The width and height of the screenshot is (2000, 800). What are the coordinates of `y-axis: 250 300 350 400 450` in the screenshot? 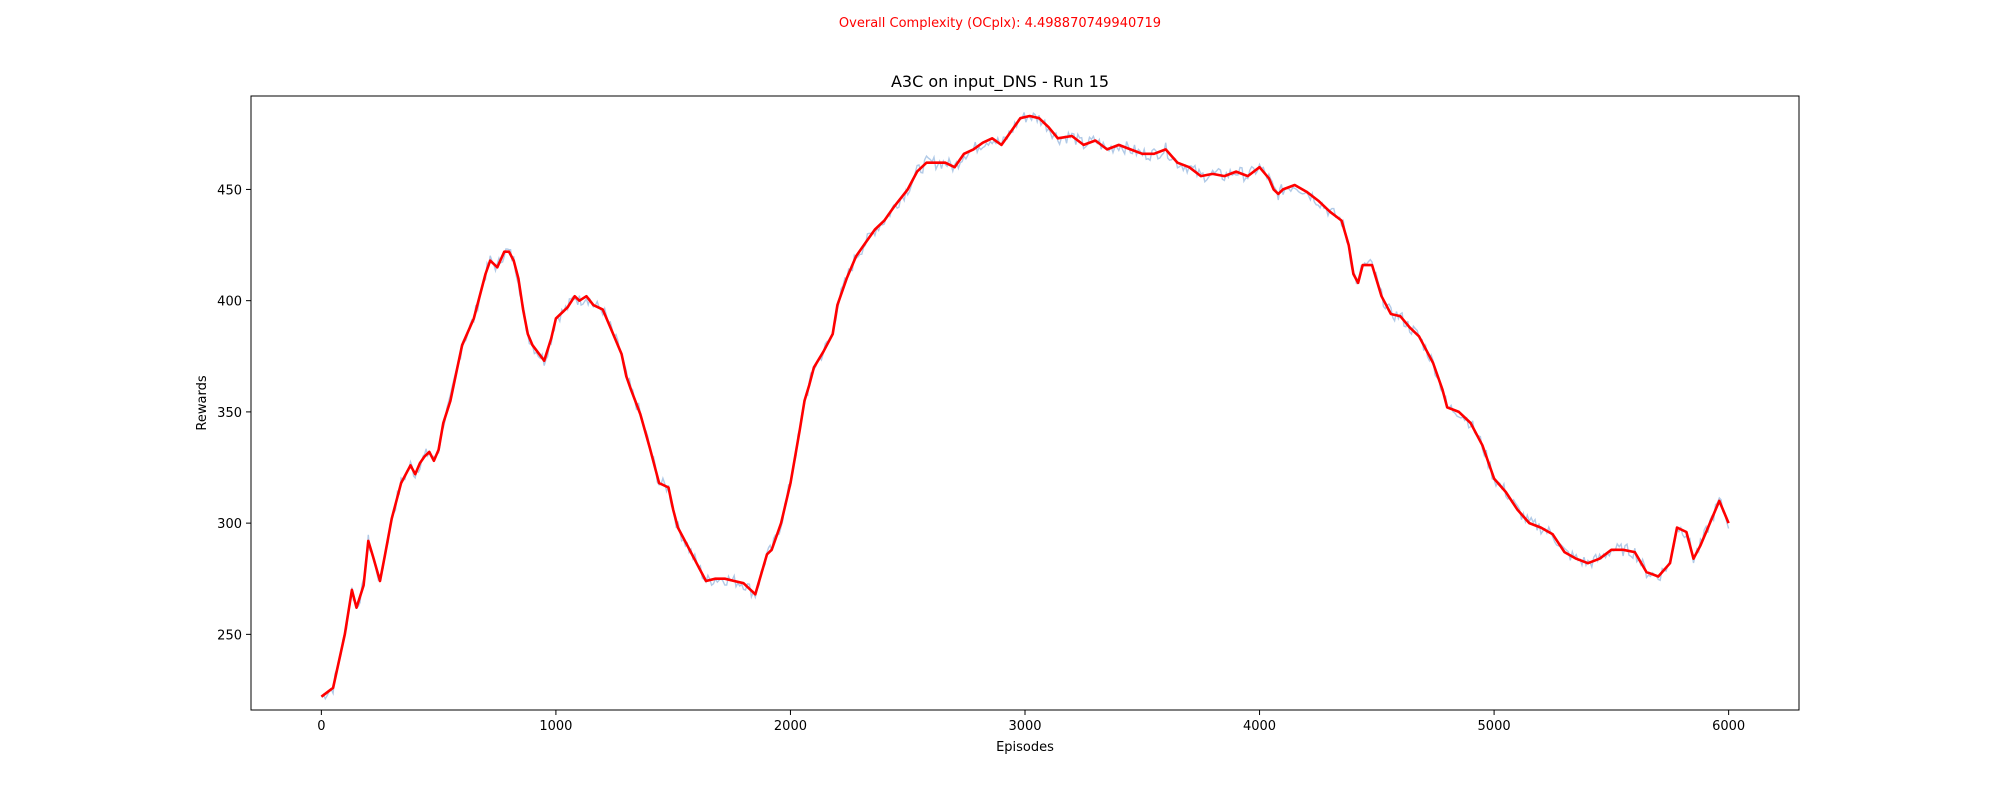 It's located at (234, 413).